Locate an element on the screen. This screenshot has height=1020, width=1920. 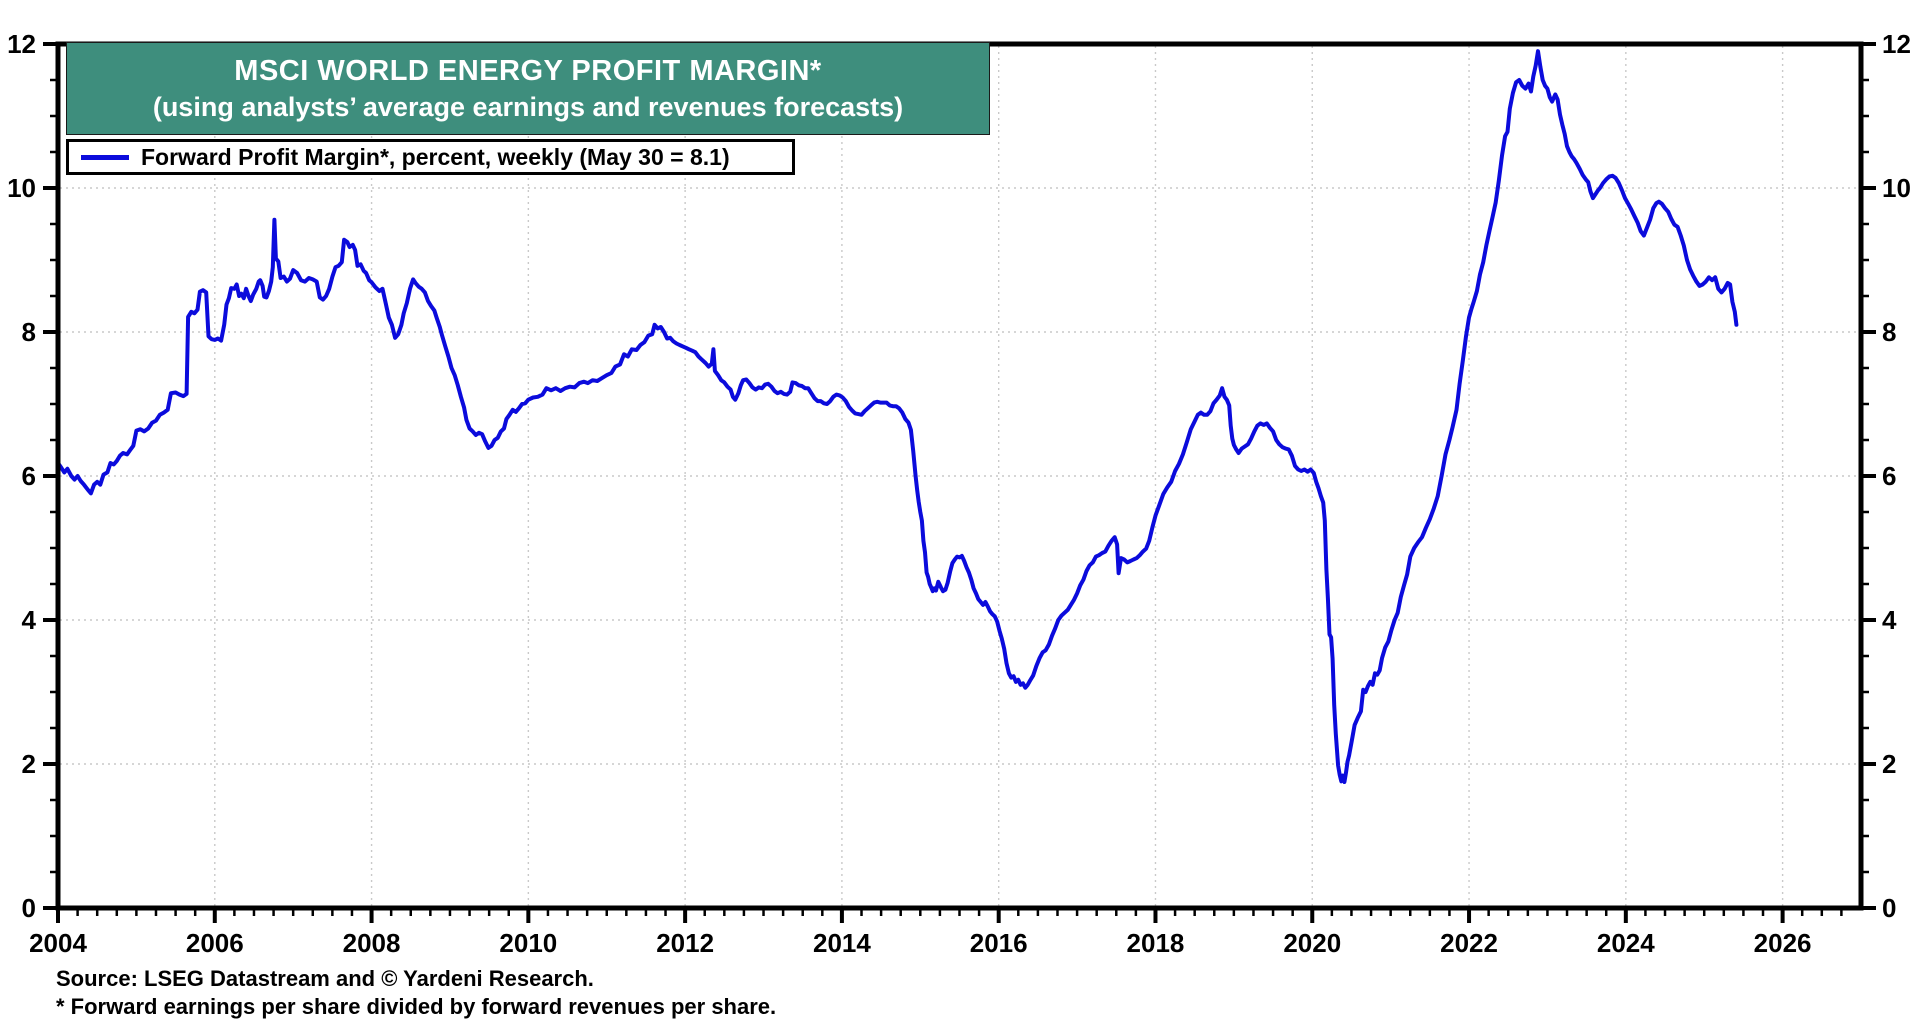
y-tick-label-left: 6 is located at coordinates (29, 476).